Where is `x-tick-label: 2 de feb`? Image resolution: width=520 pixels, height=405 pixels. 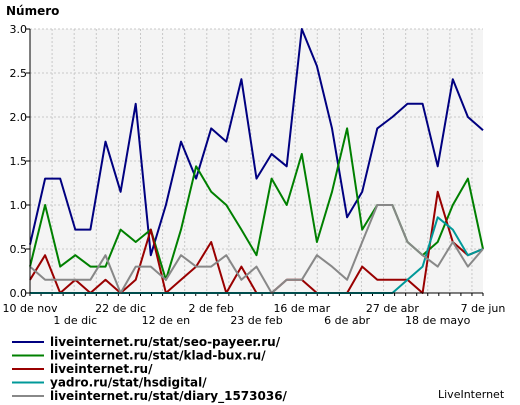 x-tick-label: 2 de feb is located at coordinates (211, 308).